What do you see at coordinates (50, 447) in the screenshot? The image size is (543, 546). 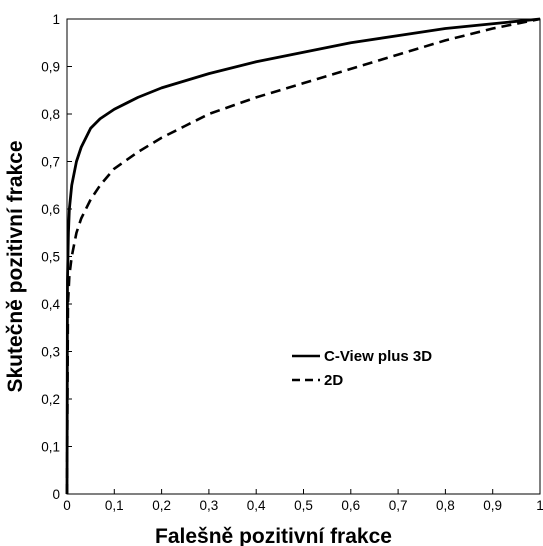 I see `y-tick-label: 0,1` at bounding box center [50, 447].